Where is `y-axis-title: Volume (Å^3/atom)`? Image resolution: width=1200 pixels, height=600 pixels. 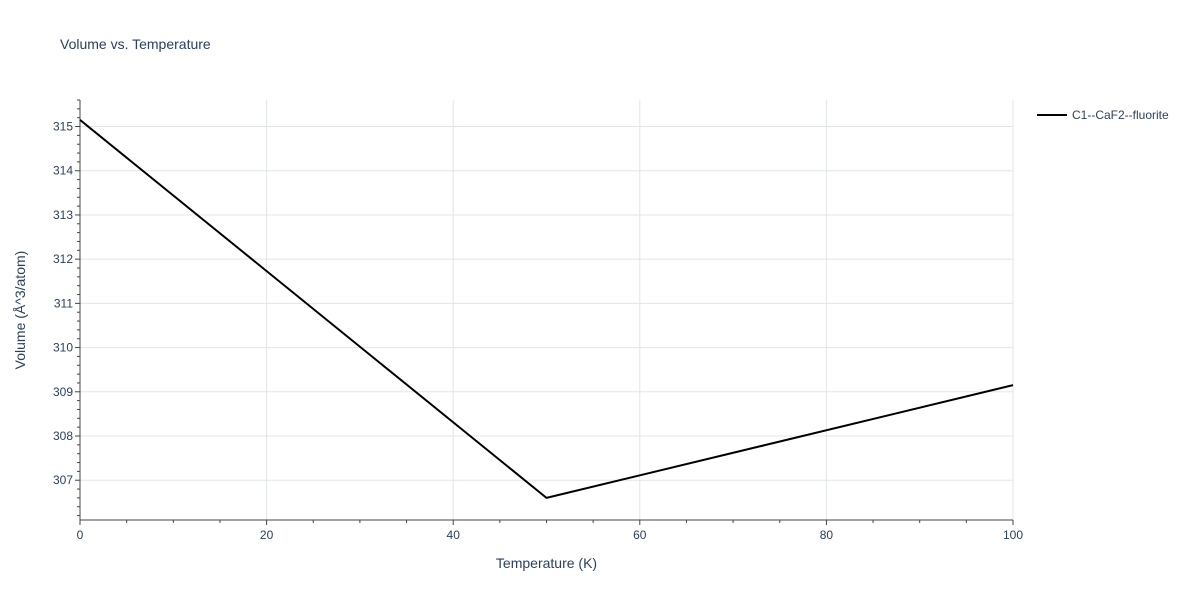 y-axis-title: Volume (Å^3/atom) is located at coordinates (20, 310).